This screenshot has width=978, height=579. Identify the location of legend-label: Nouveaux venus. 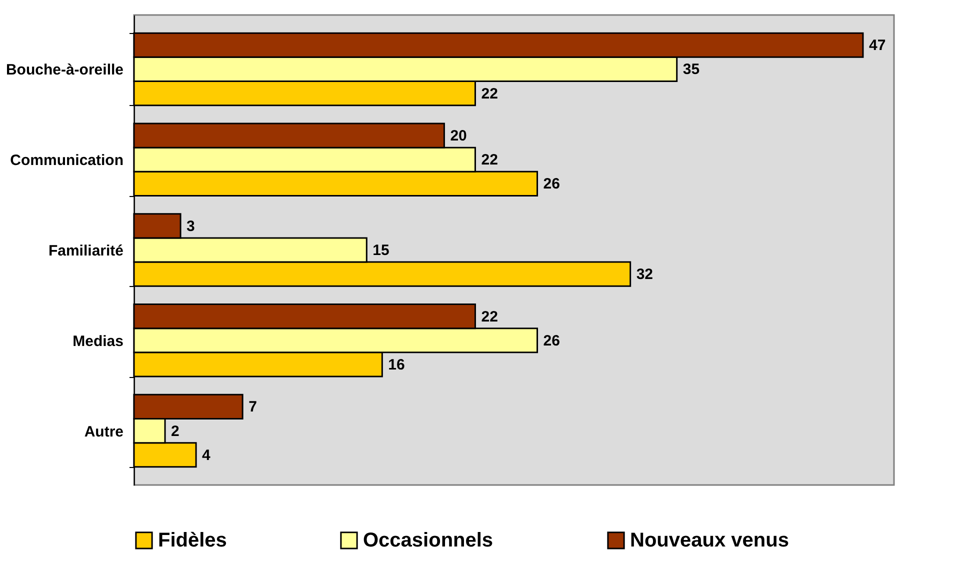
(709, 540).